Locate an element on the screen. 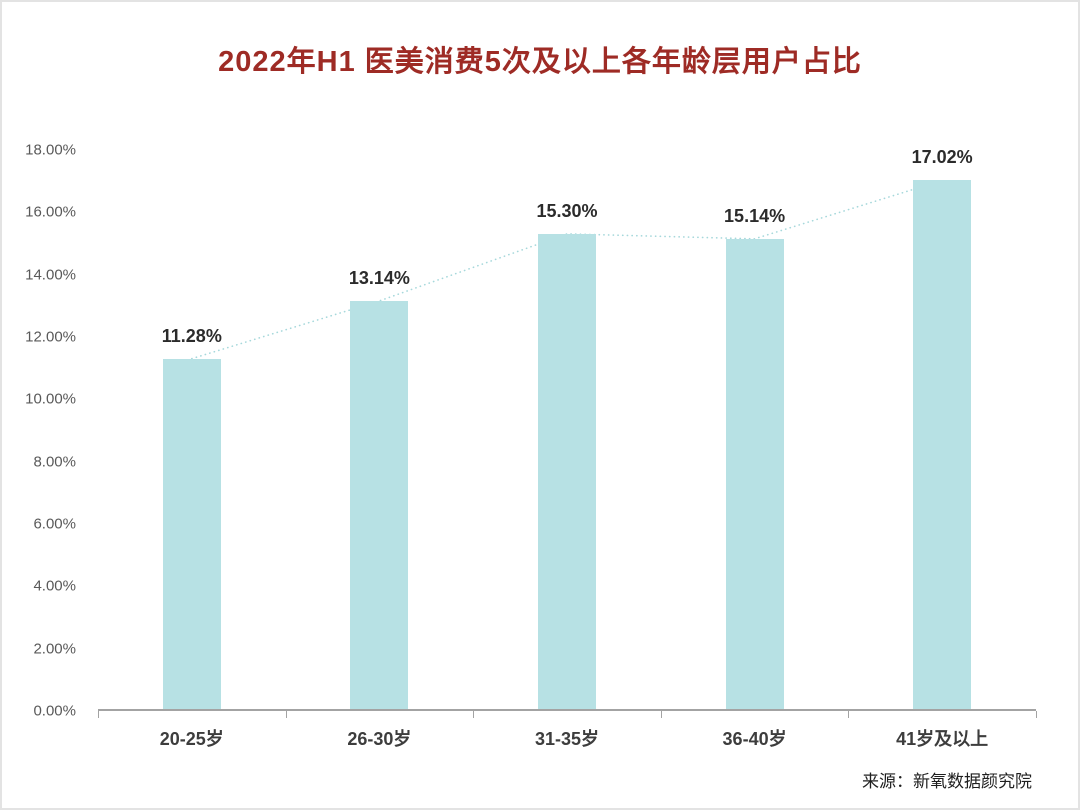 This screenshot has width=1080, height=810. bar-value-label: 15.30% is located at coordinates (567, 210).